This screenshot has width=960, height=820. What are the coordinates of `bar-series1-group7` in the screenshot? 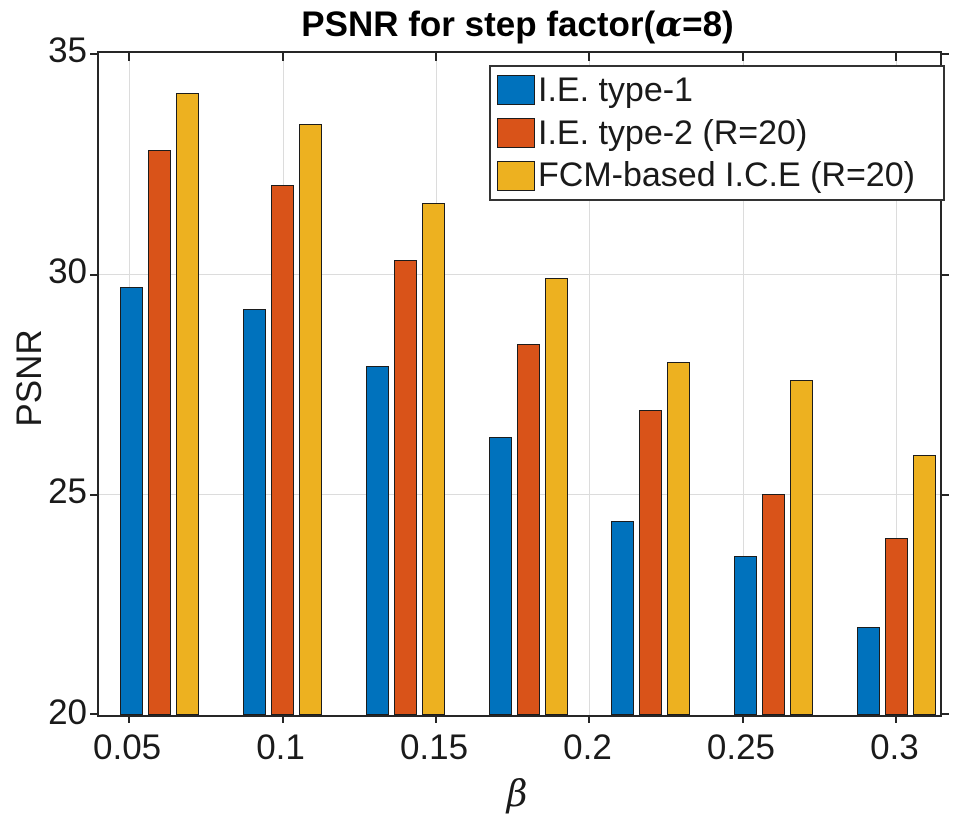 It's located at (868, 670).